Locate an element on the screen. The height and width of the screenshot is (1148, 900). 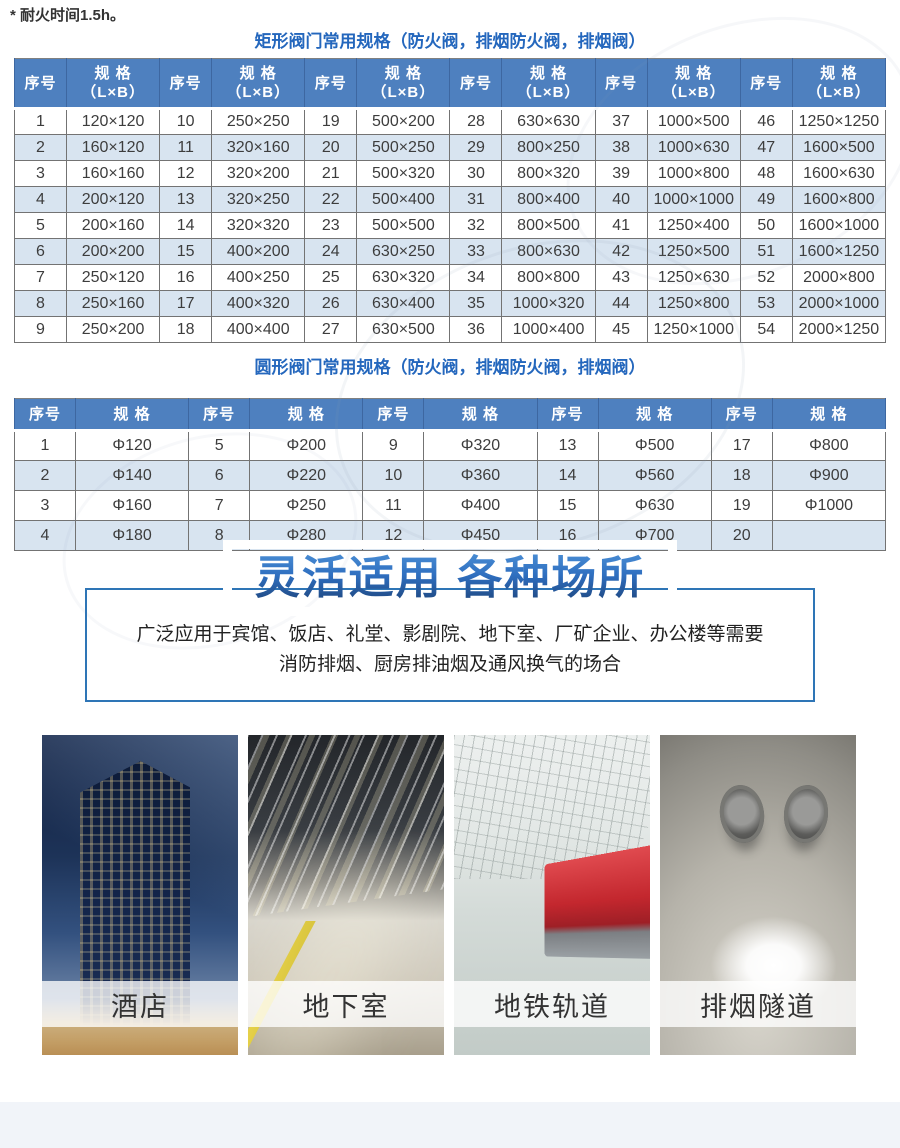
serial-cell: 48 is located at coordinates (766, 173).